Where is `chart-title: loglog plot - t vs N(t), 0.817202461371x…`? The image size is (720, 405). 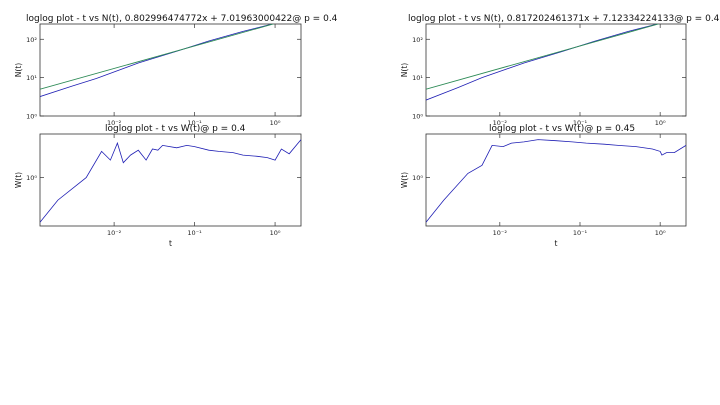 chart-title: loglog plot - t vs N(t), 0.817202461371x… is located at coordinates (564, 19).